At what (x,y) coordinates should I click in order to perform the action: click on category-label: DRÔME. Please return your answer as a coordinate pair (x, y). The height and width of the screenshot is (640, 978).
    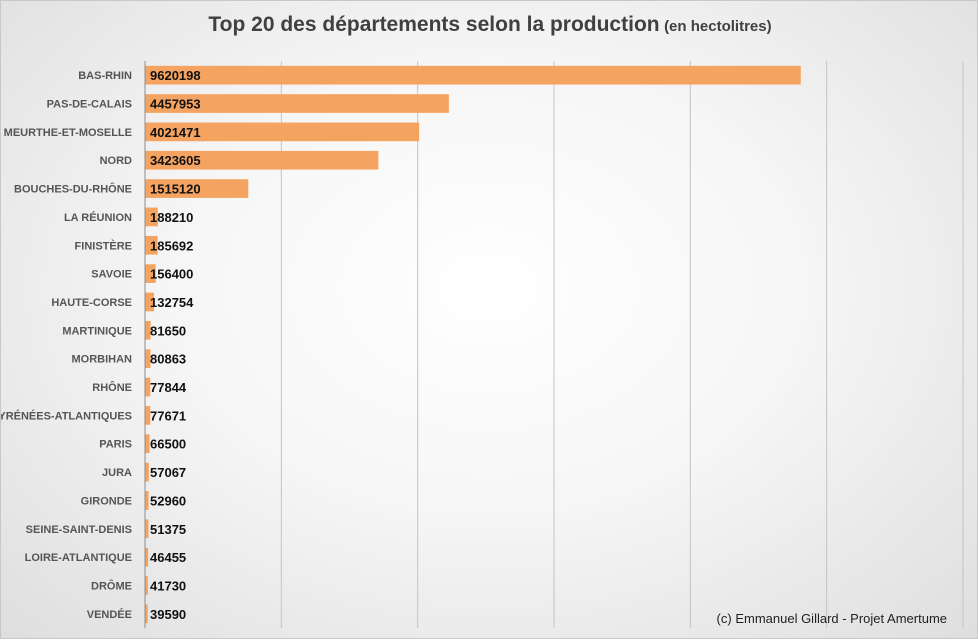
    Looking at the image, I should click on (111, 585).